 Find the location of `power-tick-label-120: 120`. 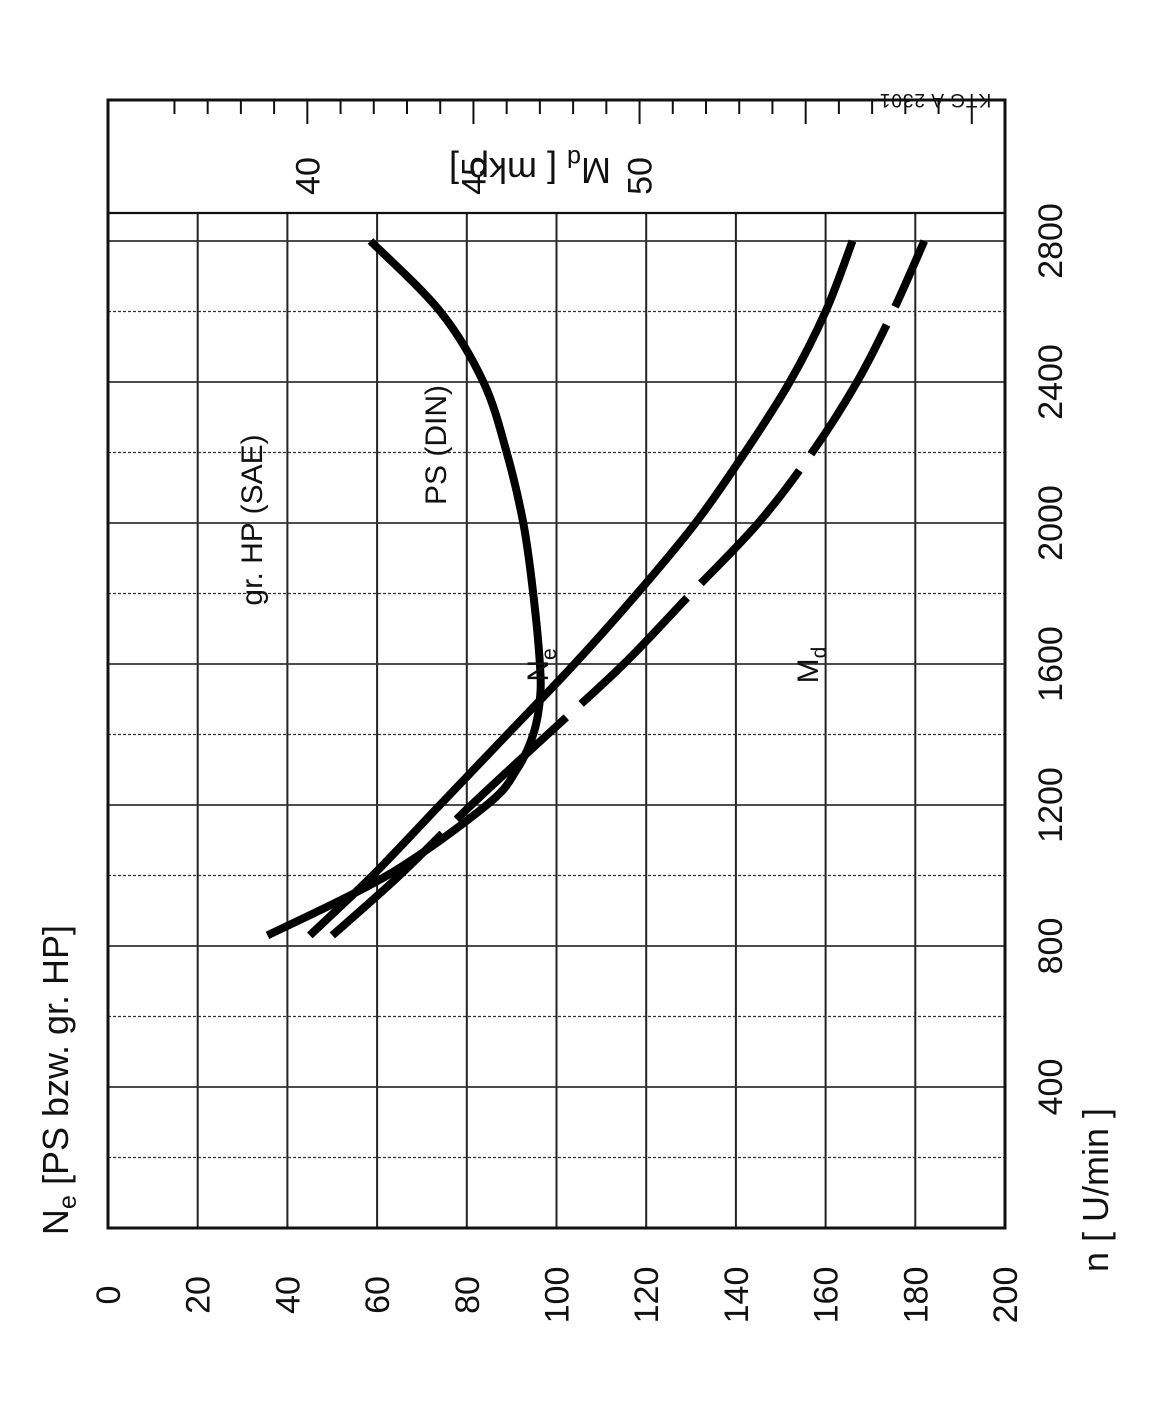

power-tick-label-120: 120 is located at coordinates (647, 1295).